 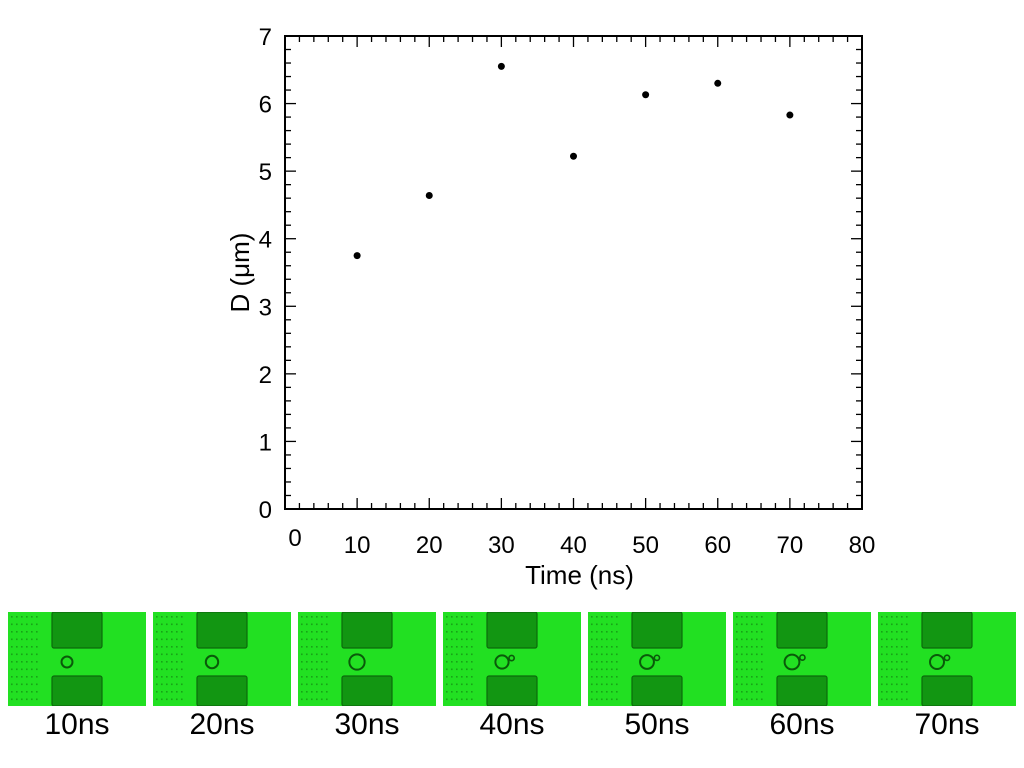 What do you see at coordinates (579, 575) in the screenshot?
I see `x-axis-label: Time (ns)` at bounding box center [579, 575].